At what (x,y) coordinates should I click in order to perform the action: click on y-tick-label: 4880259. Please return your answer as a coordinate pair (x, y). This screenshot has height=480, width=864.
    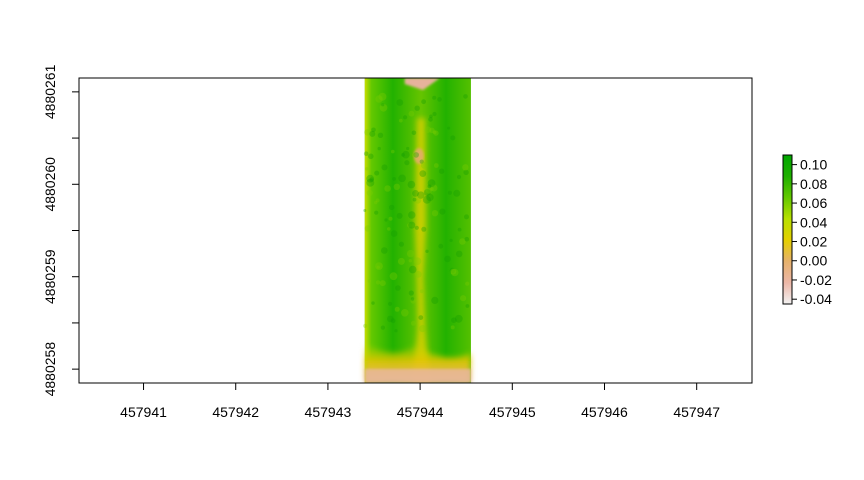
    Looking at the image, I should click on (50, 276).